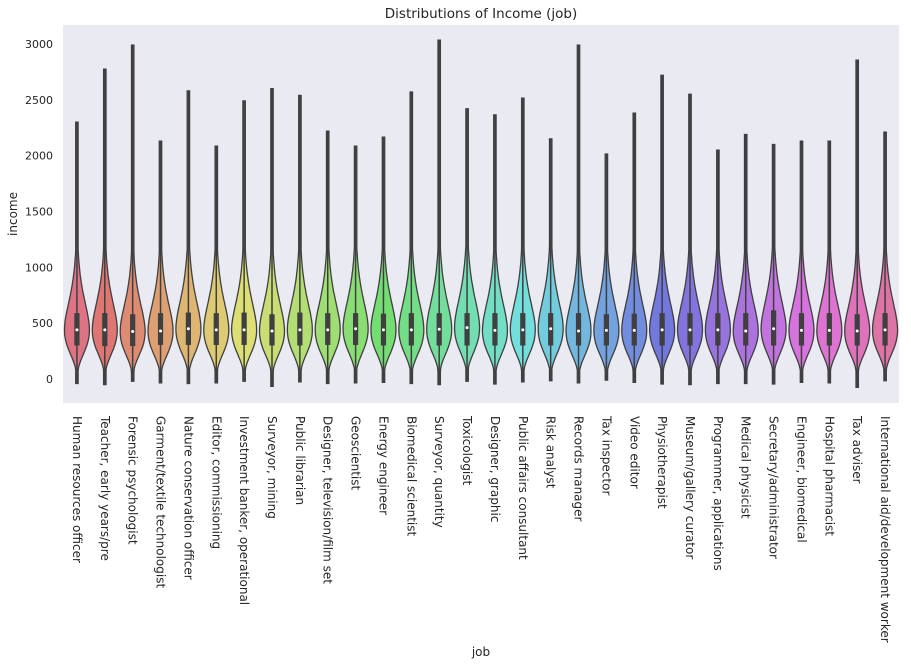 The image size is (911, 666). What do you see at coordinates (439, 472) in the screenshot?
I see `x-tick-label: Surveyor, quantity` at bounding box center [439, 472].